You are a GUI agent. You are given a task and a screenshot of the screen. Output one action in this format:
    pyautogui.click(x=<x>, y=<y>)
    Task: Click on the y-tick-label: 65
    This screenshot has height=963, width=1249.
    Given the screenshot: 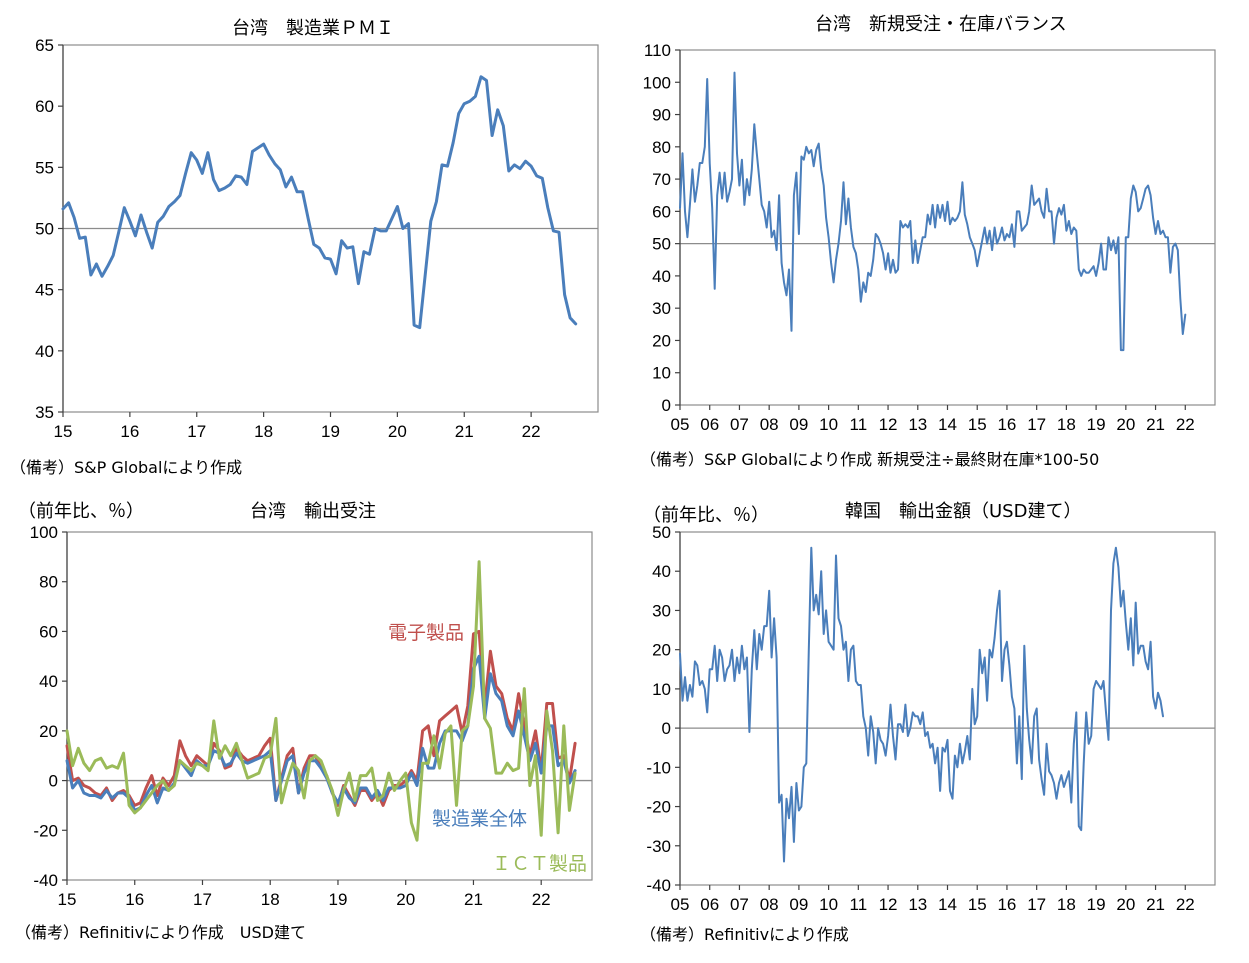 What is the action you would take?
    pyautogui.click(x=44, y=45)
    